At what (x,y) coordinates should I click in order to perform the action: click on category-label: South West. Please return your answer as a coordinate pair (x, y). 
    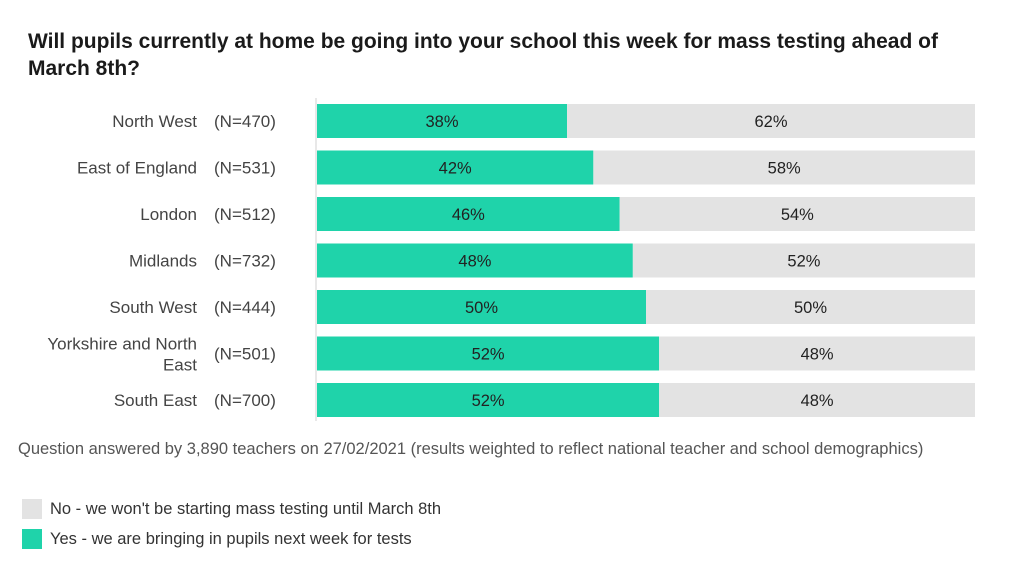
    Looking at the image, I should click on (153, 307).